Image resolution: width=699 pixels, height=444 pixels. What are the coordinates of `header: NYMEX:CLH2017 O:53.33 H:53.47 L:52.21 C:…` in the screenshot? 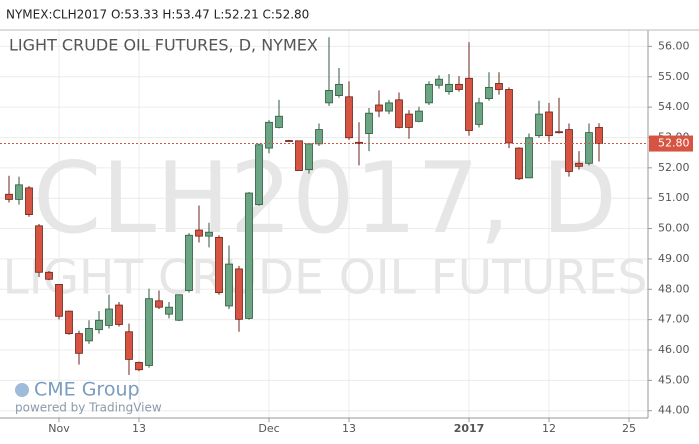 It's located at (157, 15).